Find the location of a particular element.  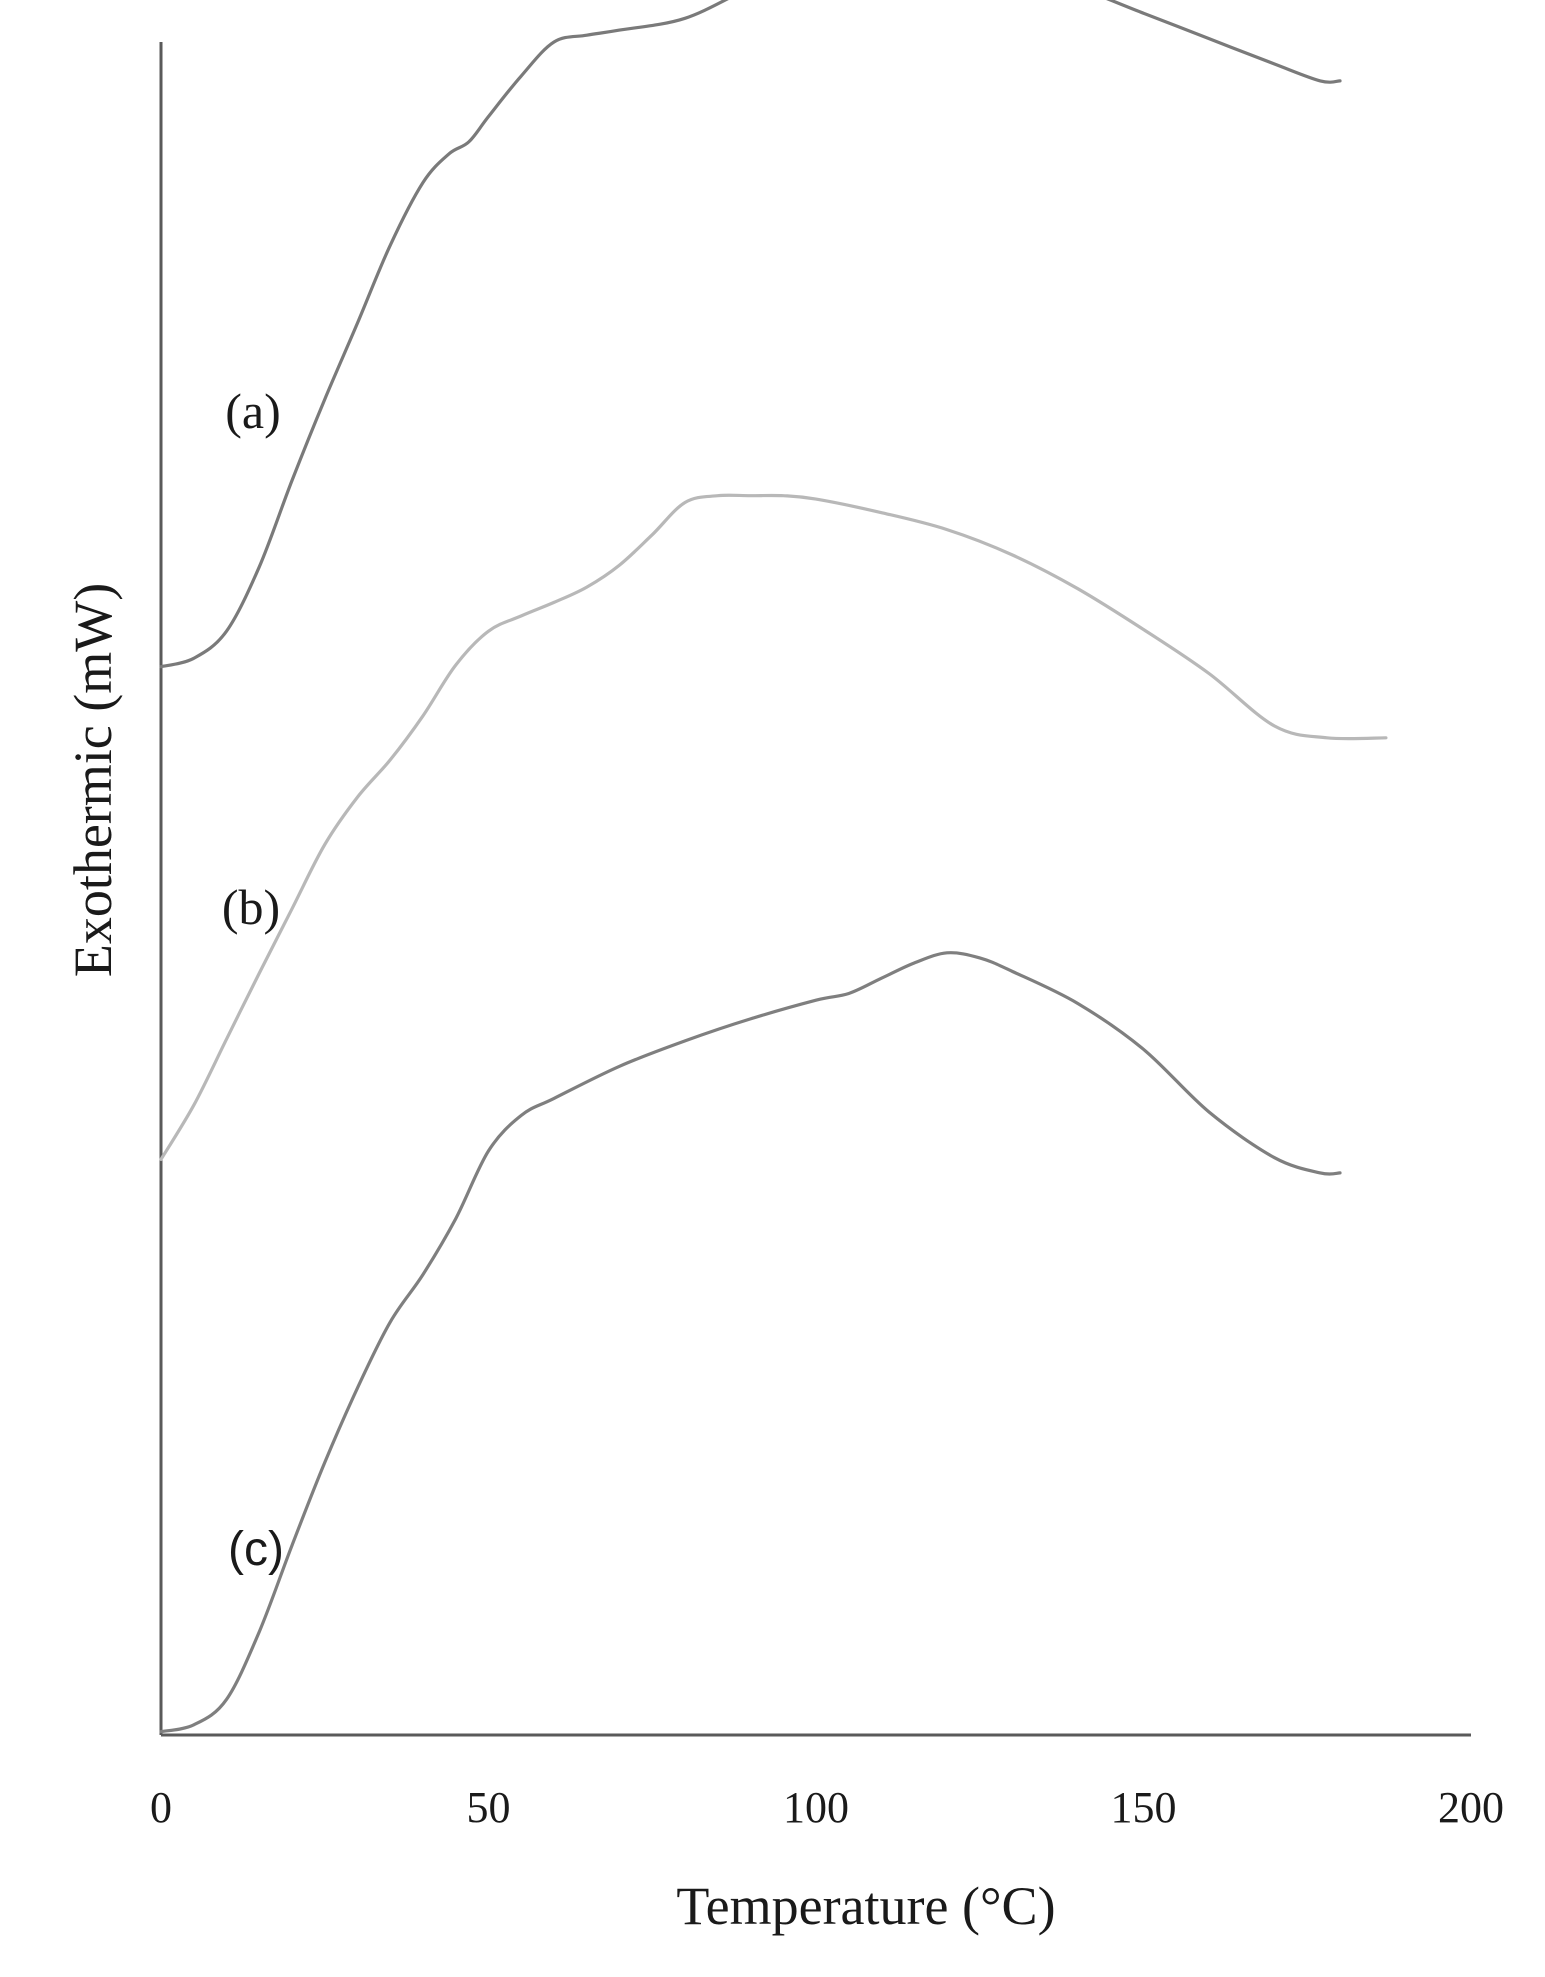

y-axis-title: Exothermic (mW) is located at coordinates (93, 780).